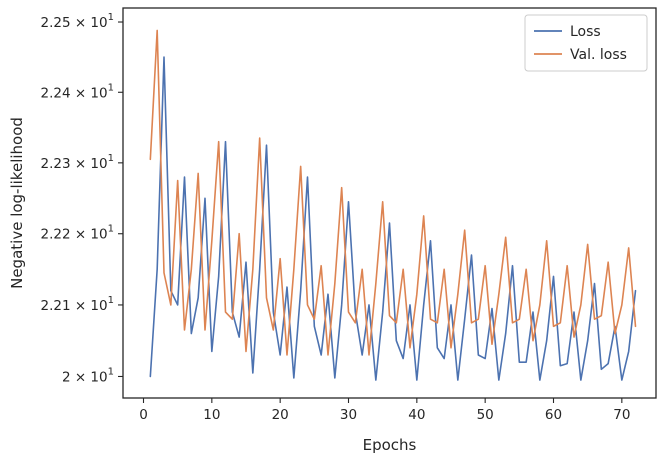 This screenshot has width=666, height=468. Describe the element at coordinates (416, 415) in the screenshot. I see `x-tick-label: 40` at that location.